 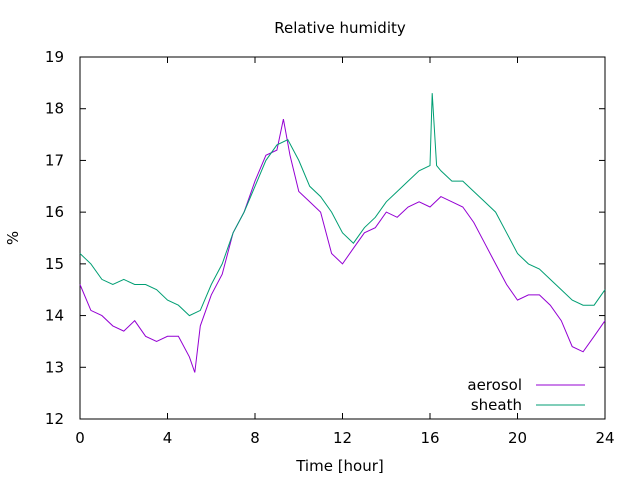 What do you see at coordinates (80, 438) in the screenshot?
I see `x-tick-label: 0` at bounding box center [80, 438].